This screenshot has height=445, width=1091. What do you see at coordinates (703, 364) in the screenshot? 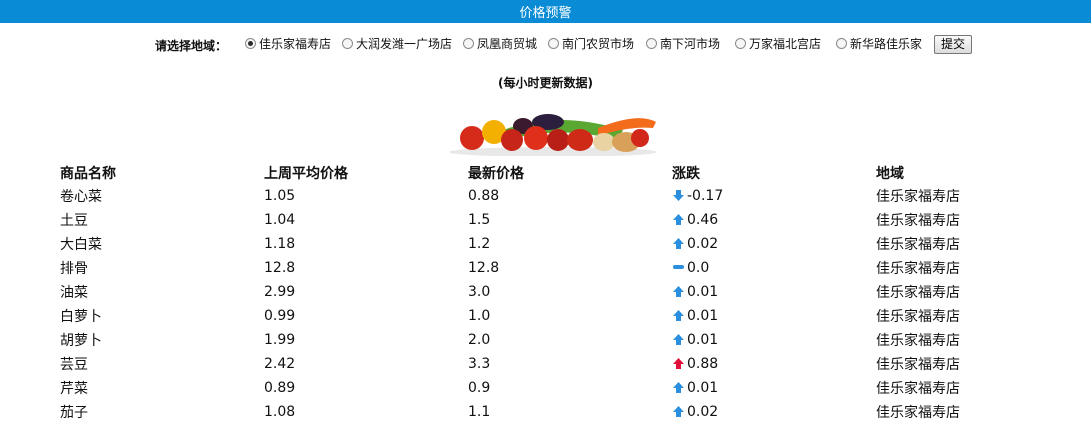
I see `price-change: 0.88` at bounding box center [703, 364].